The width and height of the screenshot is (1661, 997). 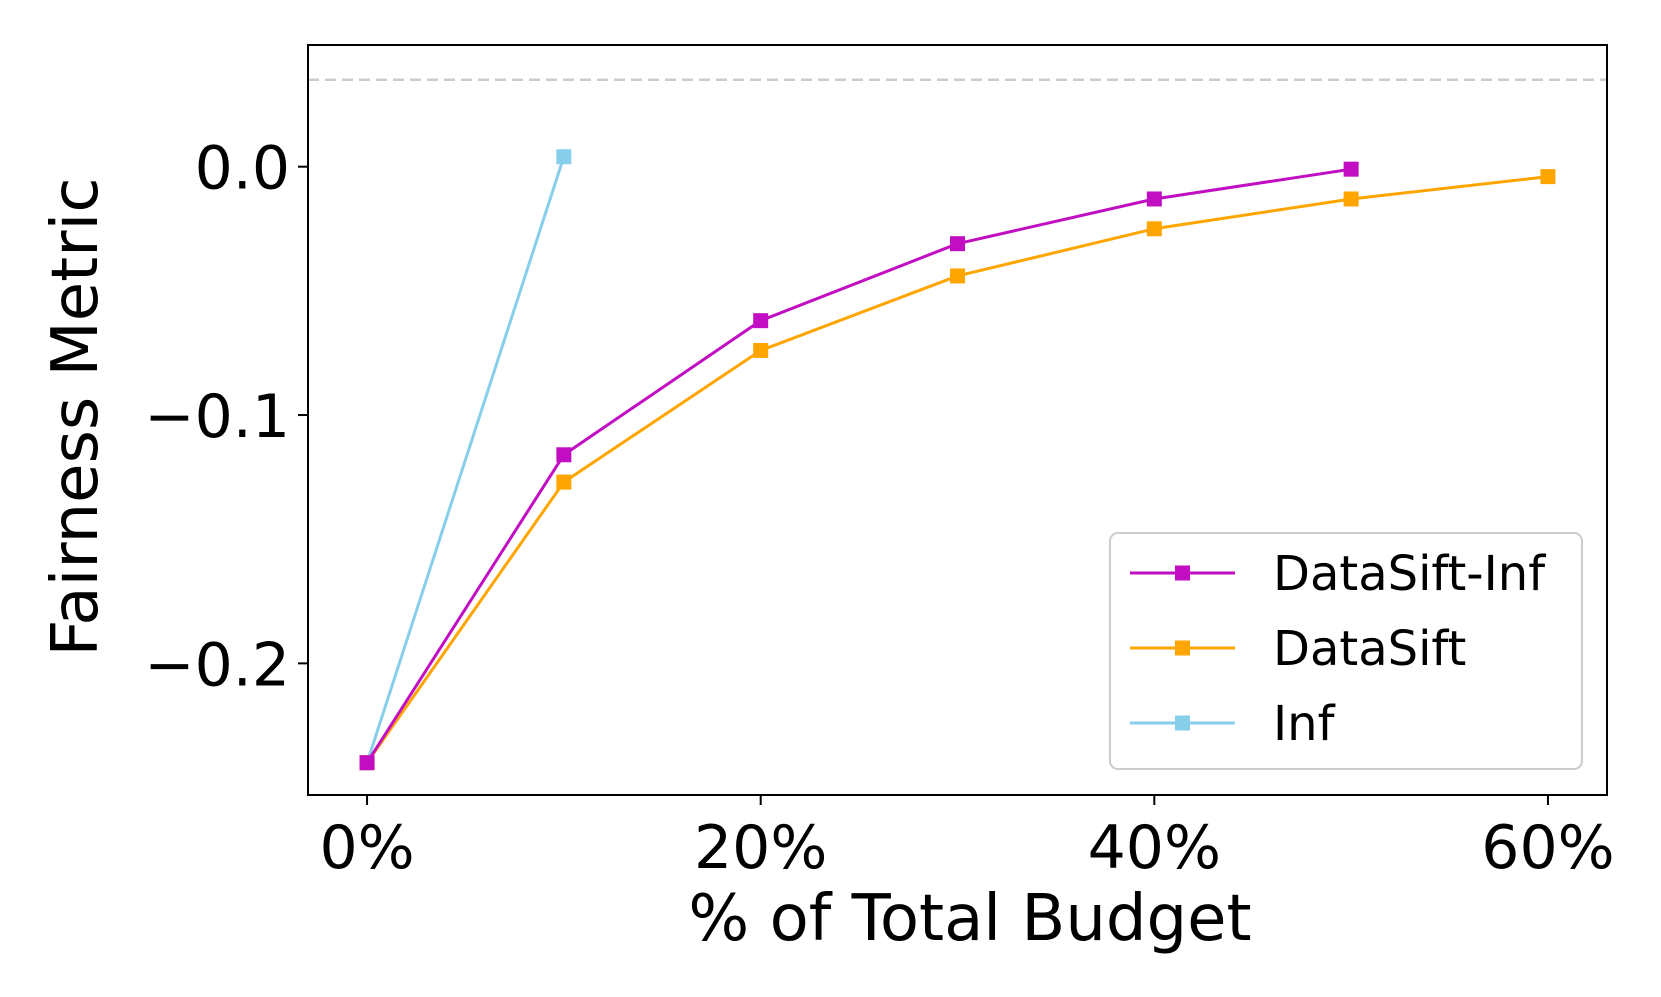 What do you see at coordinates (217, 665) in the screenshot?
I see `y-tick-label: −0.2` at bounding box center [217, 665].